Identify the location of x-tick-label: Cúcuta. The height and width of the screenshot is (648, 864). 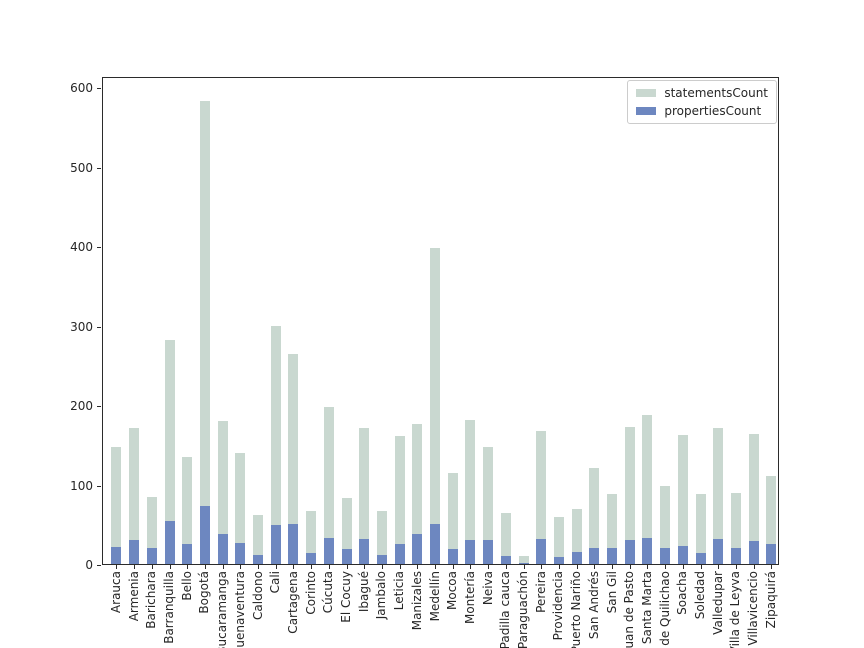
(328, 592).